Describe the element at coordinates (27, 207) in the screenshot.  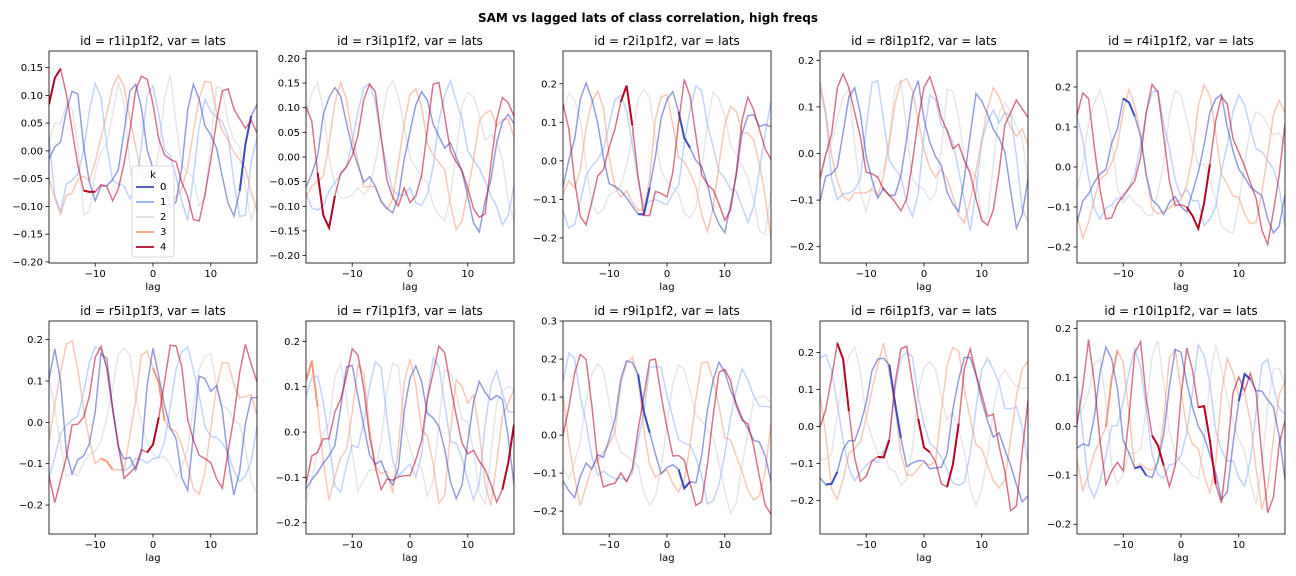
I see `y-tick-label: −0.10` at that location.